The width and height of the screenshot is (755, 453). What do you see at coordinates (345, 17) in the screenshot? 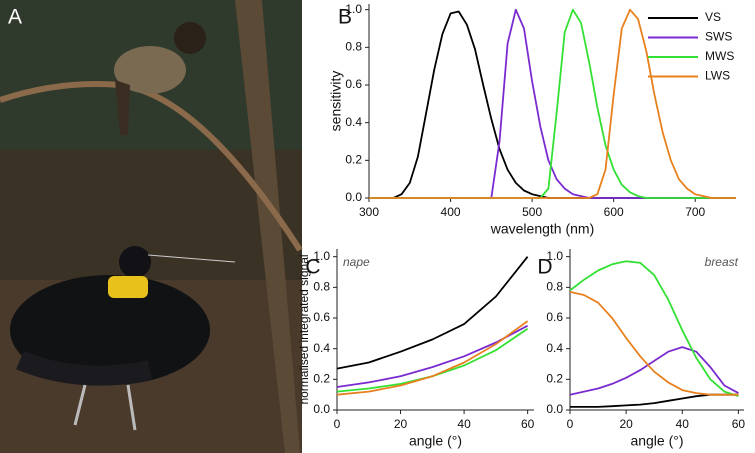
I see `panel-label: B` at bounding box center [345, 17].